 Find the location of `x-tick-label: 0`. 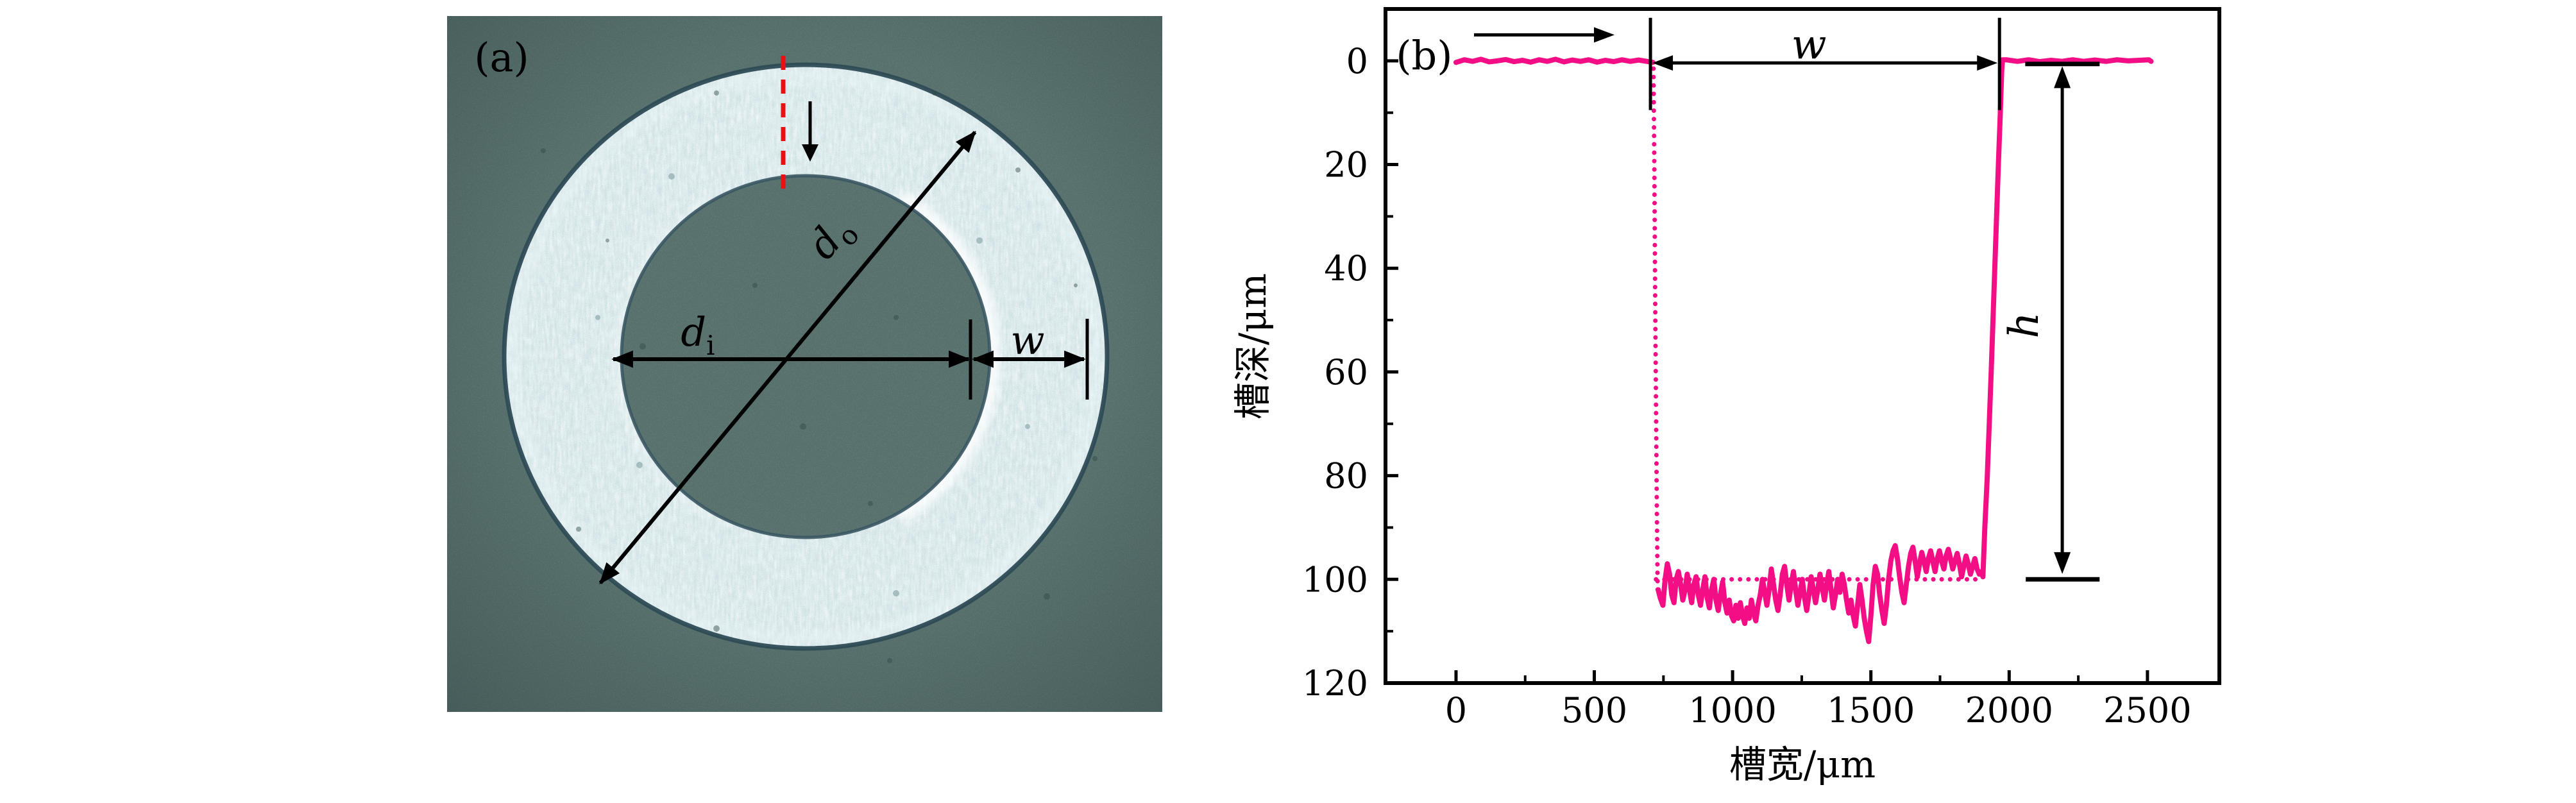

x-tick-label: 0 is located at coordinates (1456, 710).